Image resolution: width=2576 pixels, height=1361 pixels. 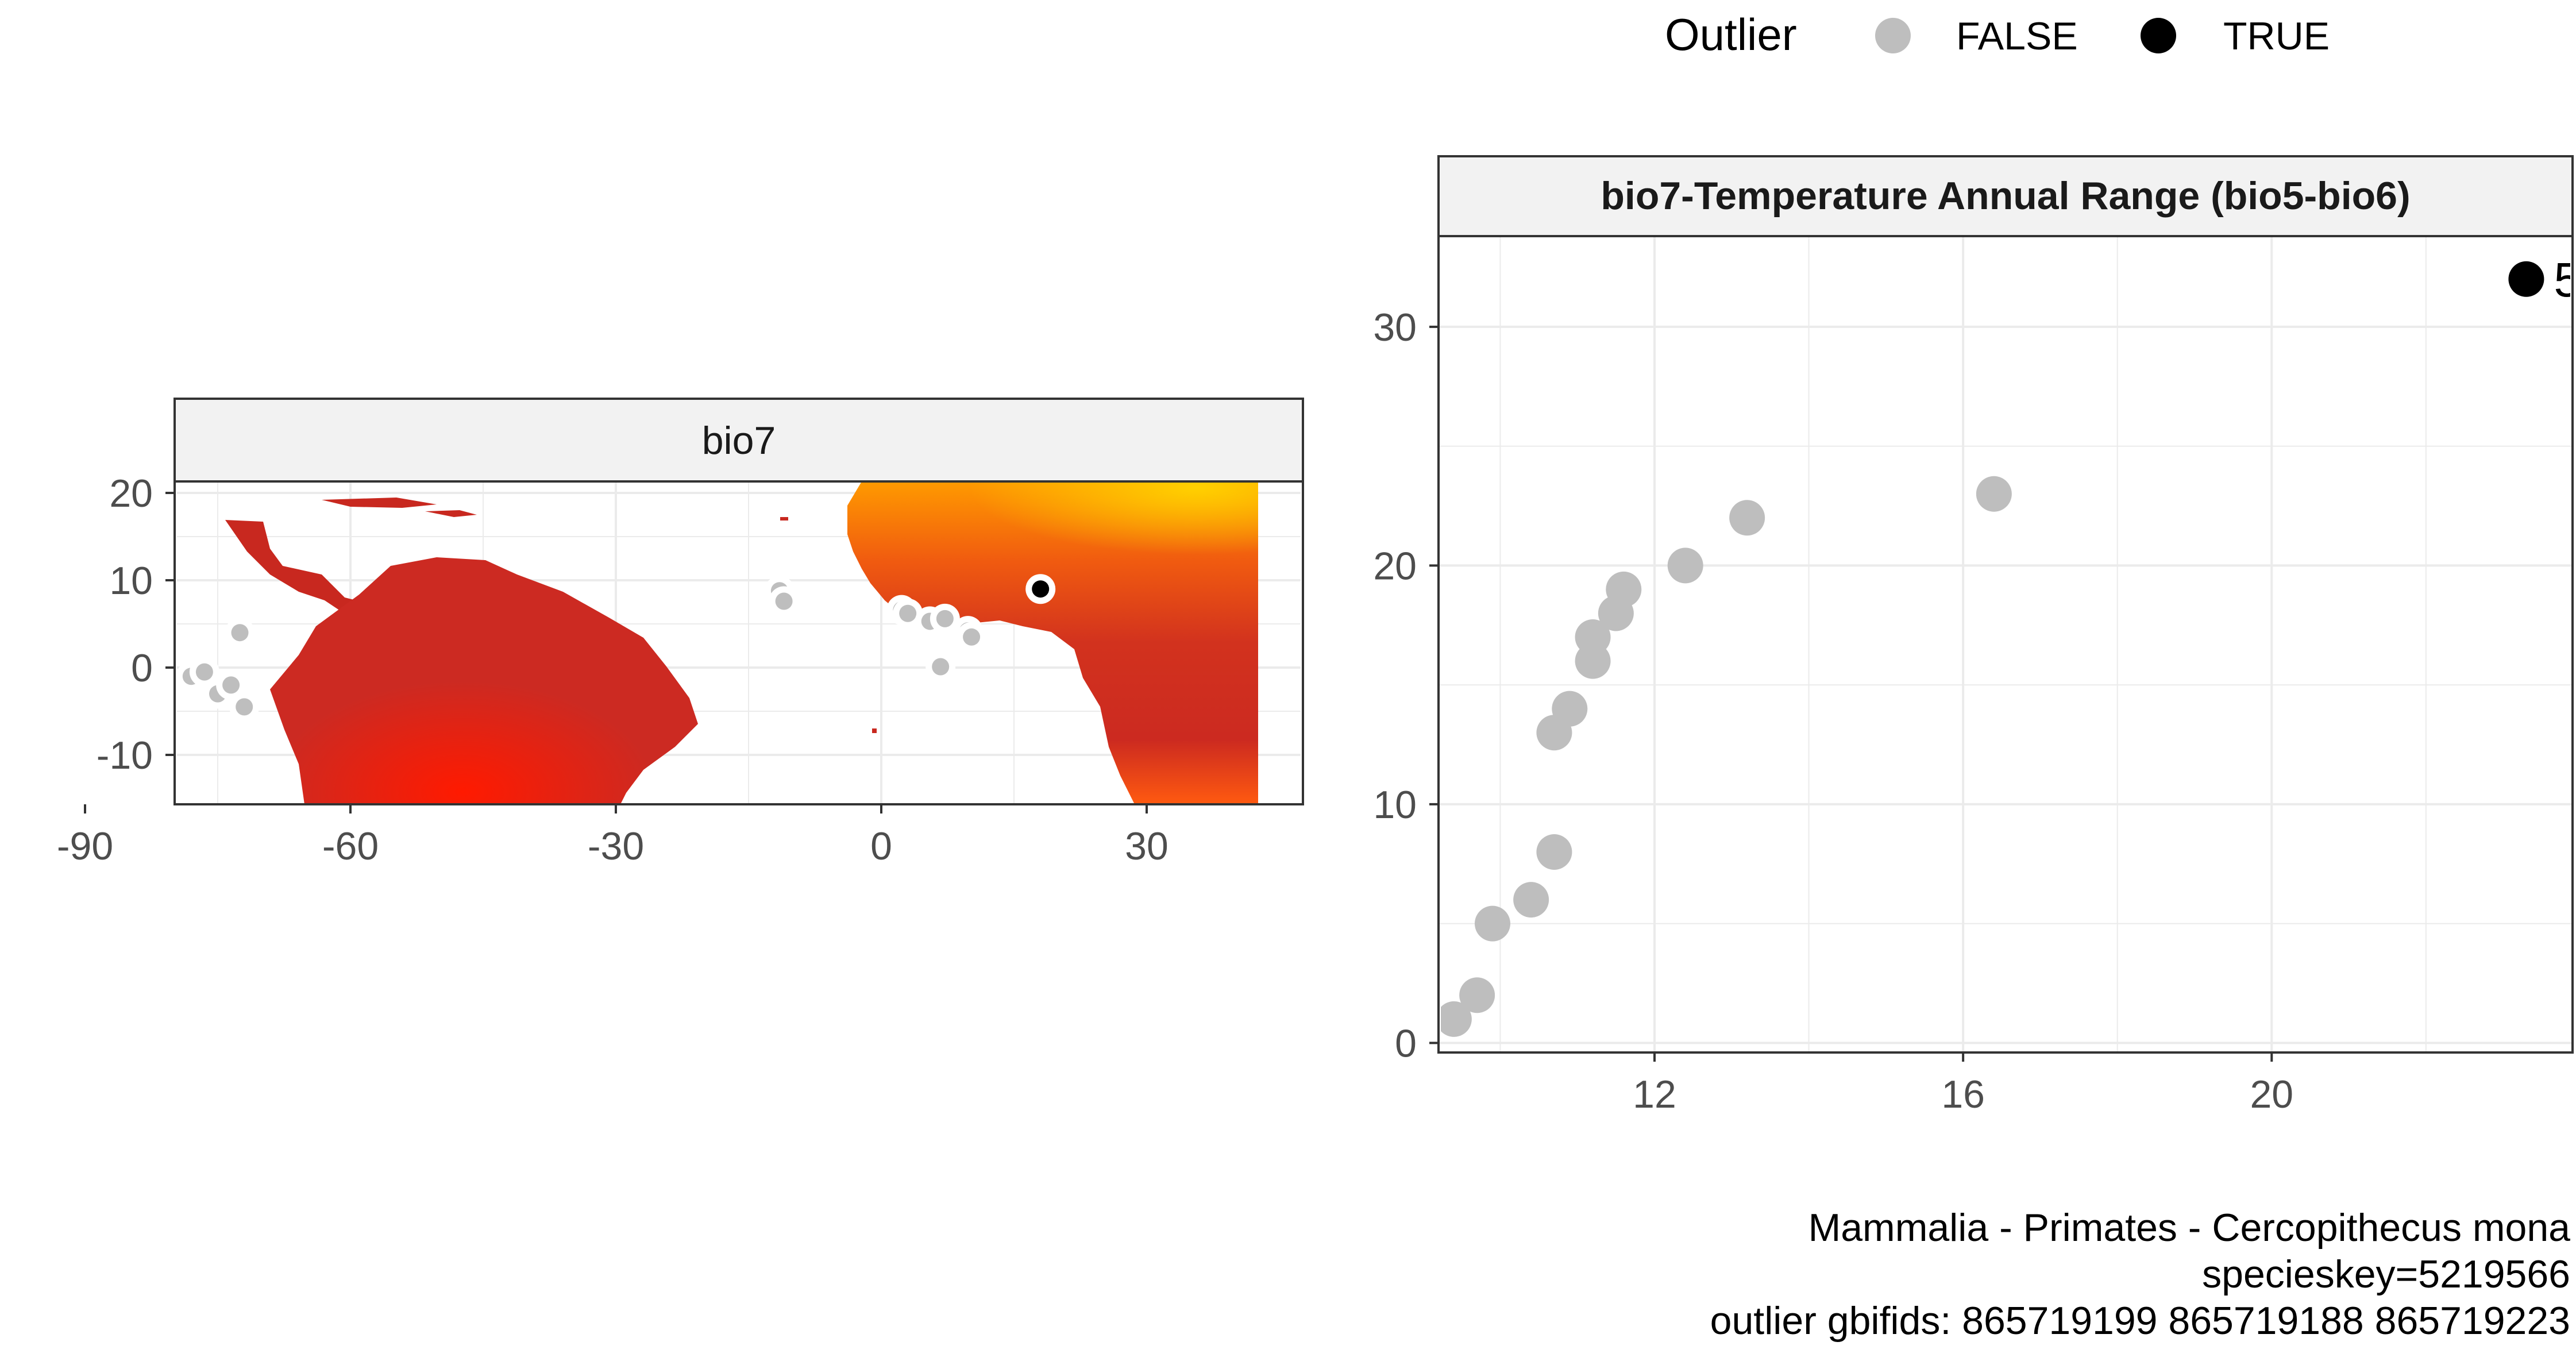 What do you see at coordinates (1963, 1094) in the screenshot?
I see `scatter-x-tick-label: 16` at bounding box center [1963, 1094].